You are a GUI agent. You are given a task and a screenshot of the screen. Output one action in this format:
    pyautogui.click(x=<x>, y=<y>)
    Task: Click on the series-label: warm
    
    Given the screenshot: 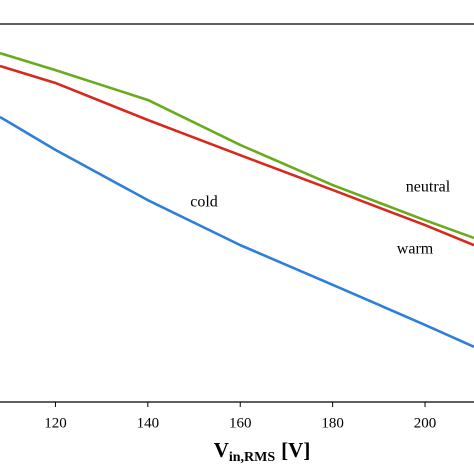 What is the action you would take?
    pyautogui.click(x=415, y=249)
    